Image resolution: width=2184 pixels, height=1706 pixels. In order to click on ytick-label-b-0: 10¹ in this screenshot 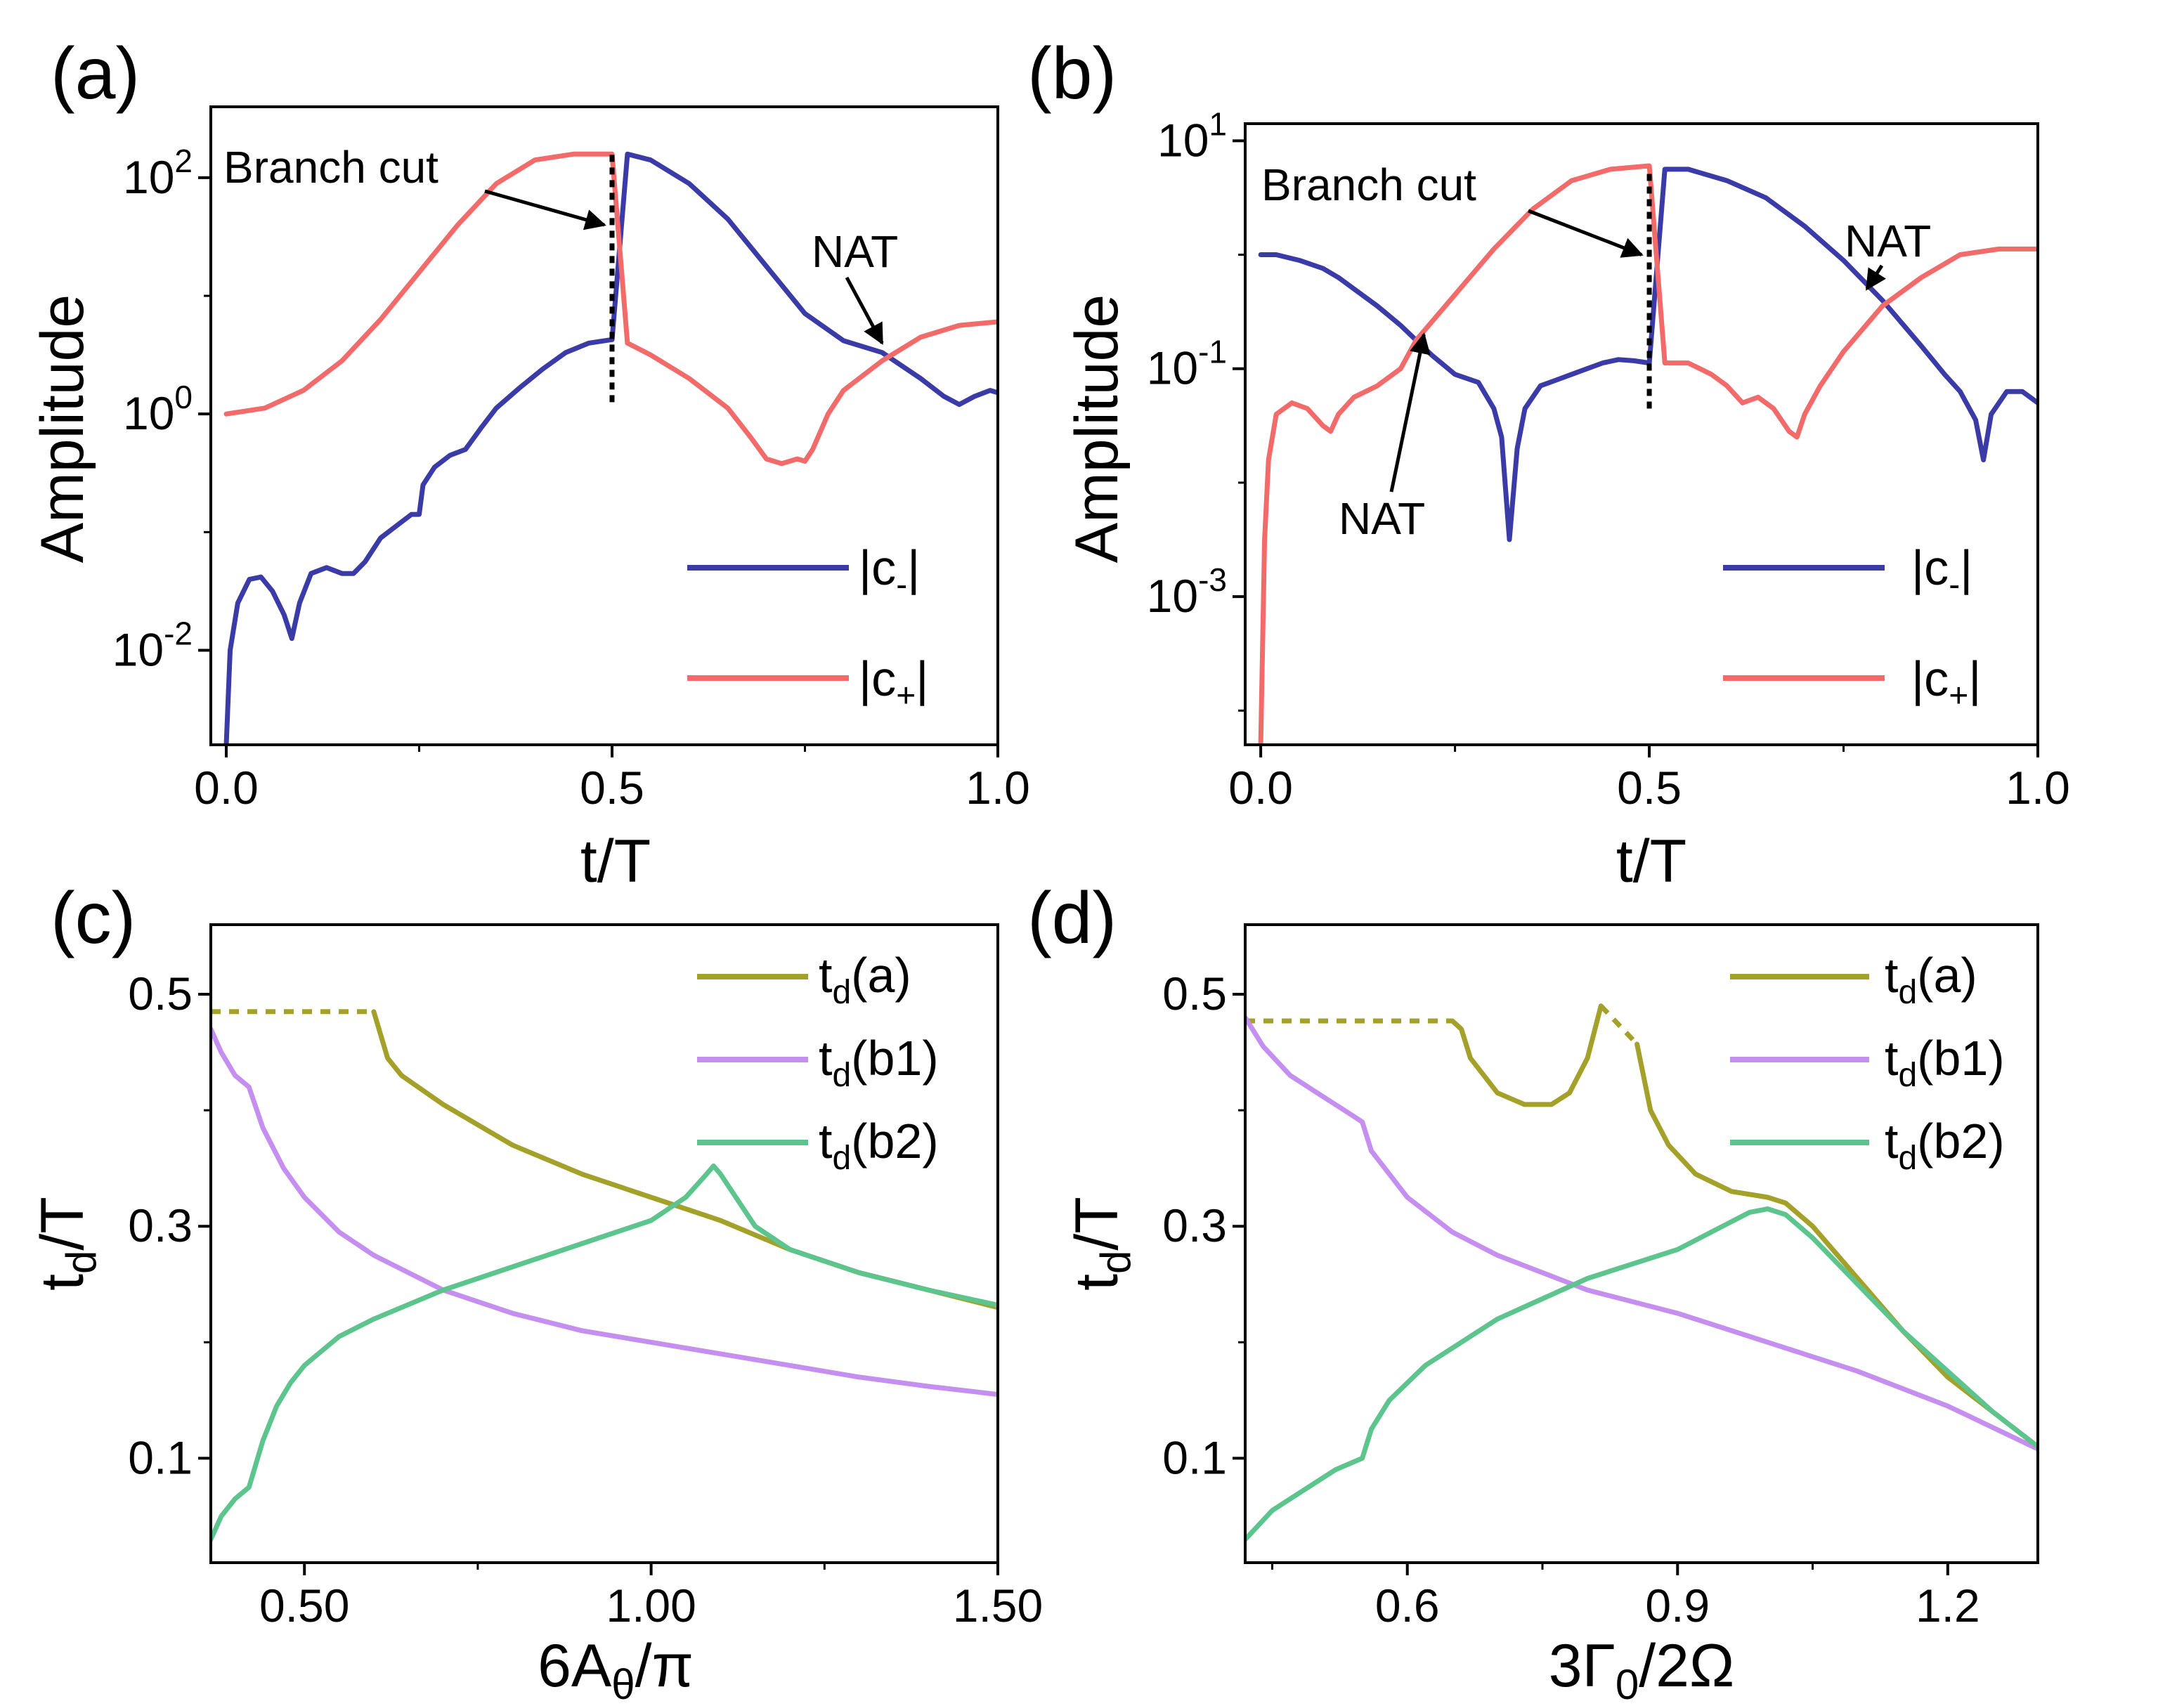, I will do `click(1192, 135)`.